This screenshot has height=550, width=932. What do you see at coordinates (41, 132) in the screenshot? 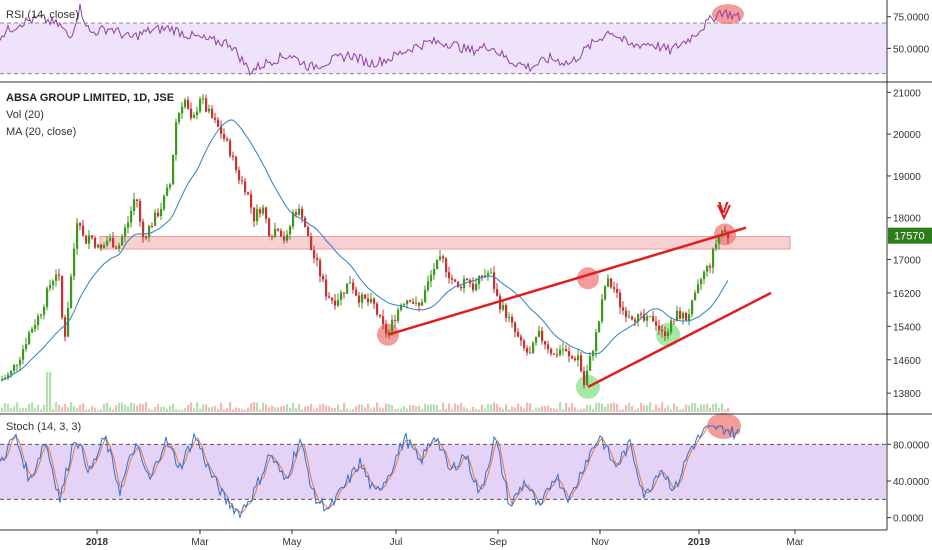
I see `ma-label: MA (20, close)` at bounding box center [41, 132].